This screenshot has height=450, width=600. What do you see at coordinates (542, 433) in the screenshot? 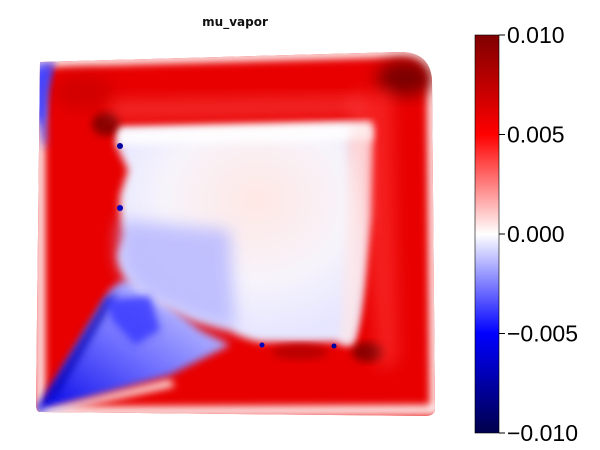
I see `colorbar-tick-label: −0.010` at bounding box center [542, 433].